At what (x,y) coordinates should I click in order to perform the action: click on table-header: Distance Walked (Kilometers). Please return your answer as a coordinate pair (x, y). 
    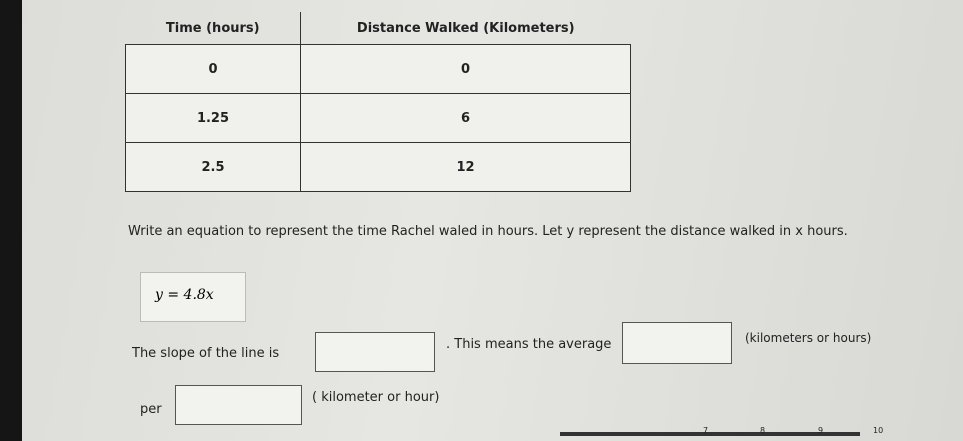
    Looking at the image, I should click on (465, 28).